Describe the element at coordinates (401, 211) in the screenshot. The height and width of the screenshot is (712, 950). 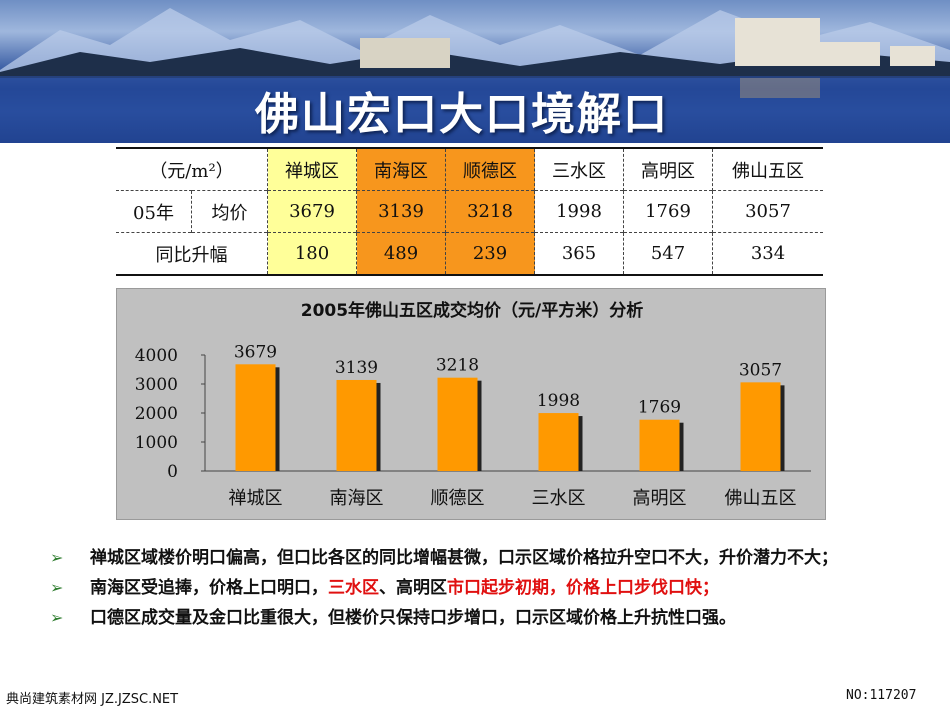
I see `avg-price-cell: 3139` at that location.